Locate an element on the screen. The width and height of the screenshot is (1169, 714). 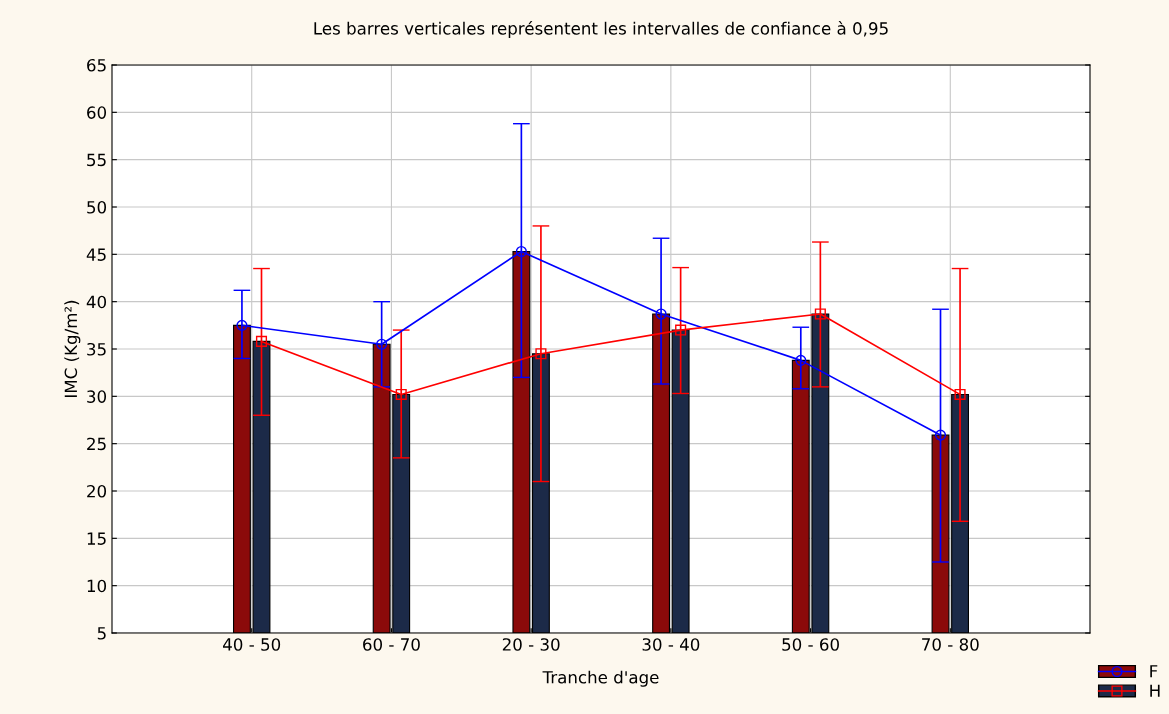
y-tick-label: 40 is located at coordinates (96, 302).